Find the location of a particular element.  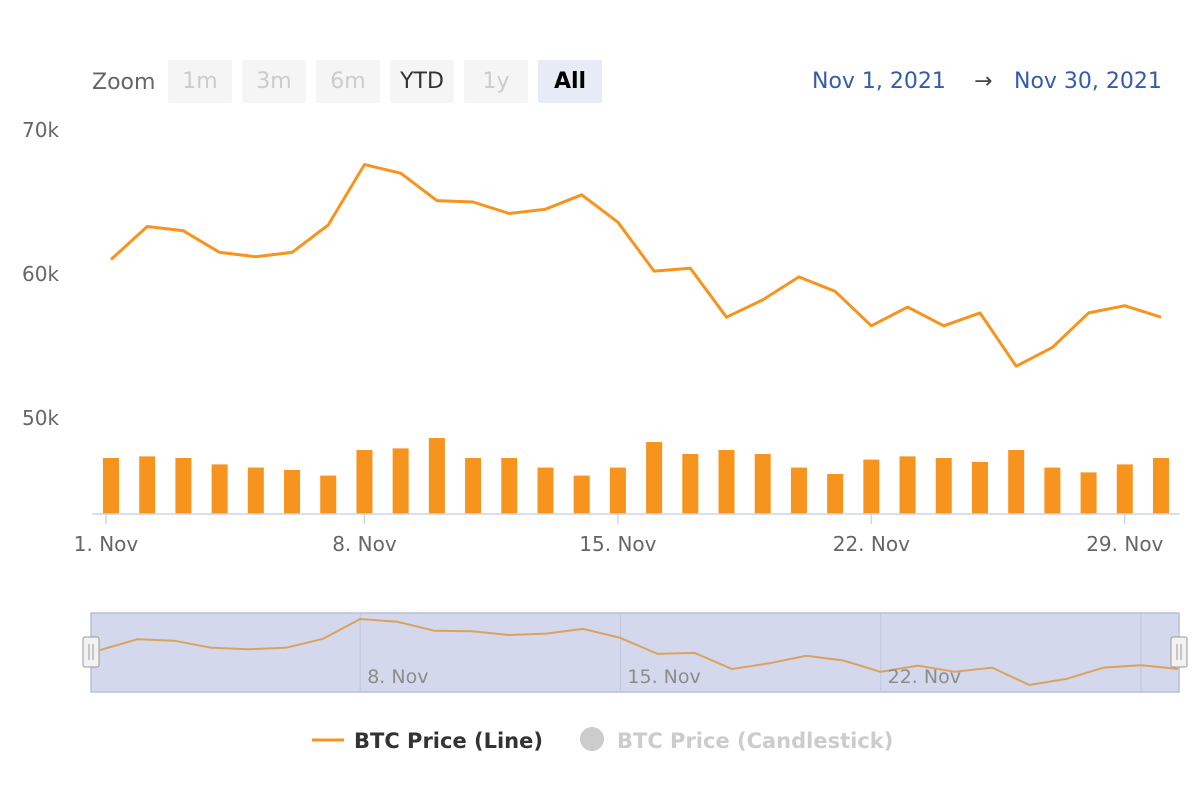

navigator-labels: 8. Nov 15. Nov 22. Nov is located at coordinates (664, 677).